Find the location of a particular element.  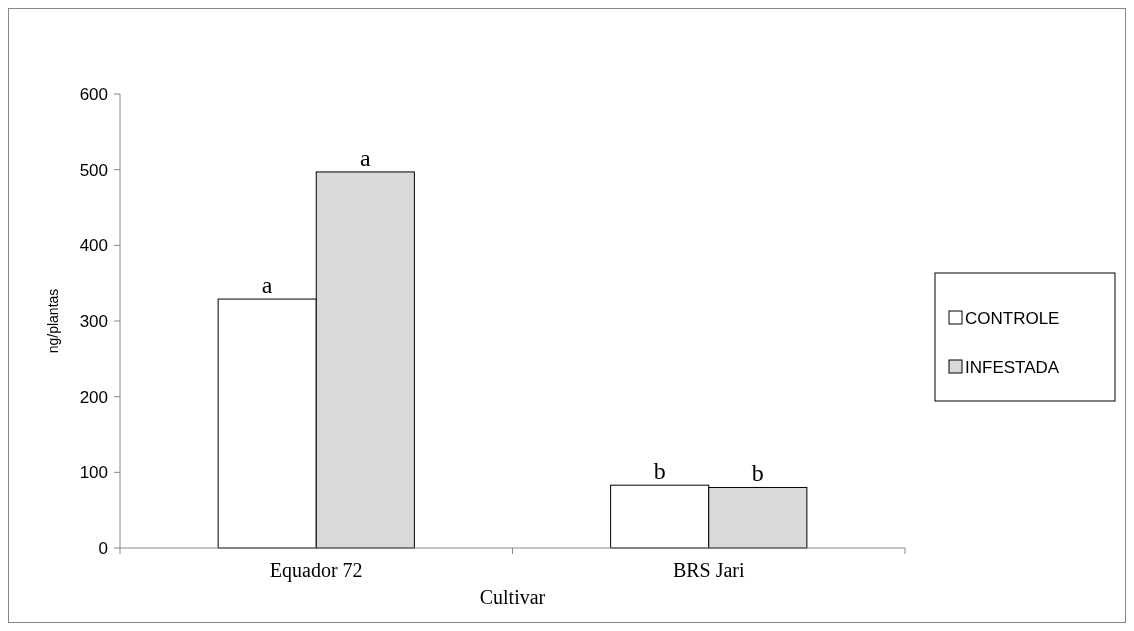

y-tick-label: 0 is located at coordinates (103, 548).